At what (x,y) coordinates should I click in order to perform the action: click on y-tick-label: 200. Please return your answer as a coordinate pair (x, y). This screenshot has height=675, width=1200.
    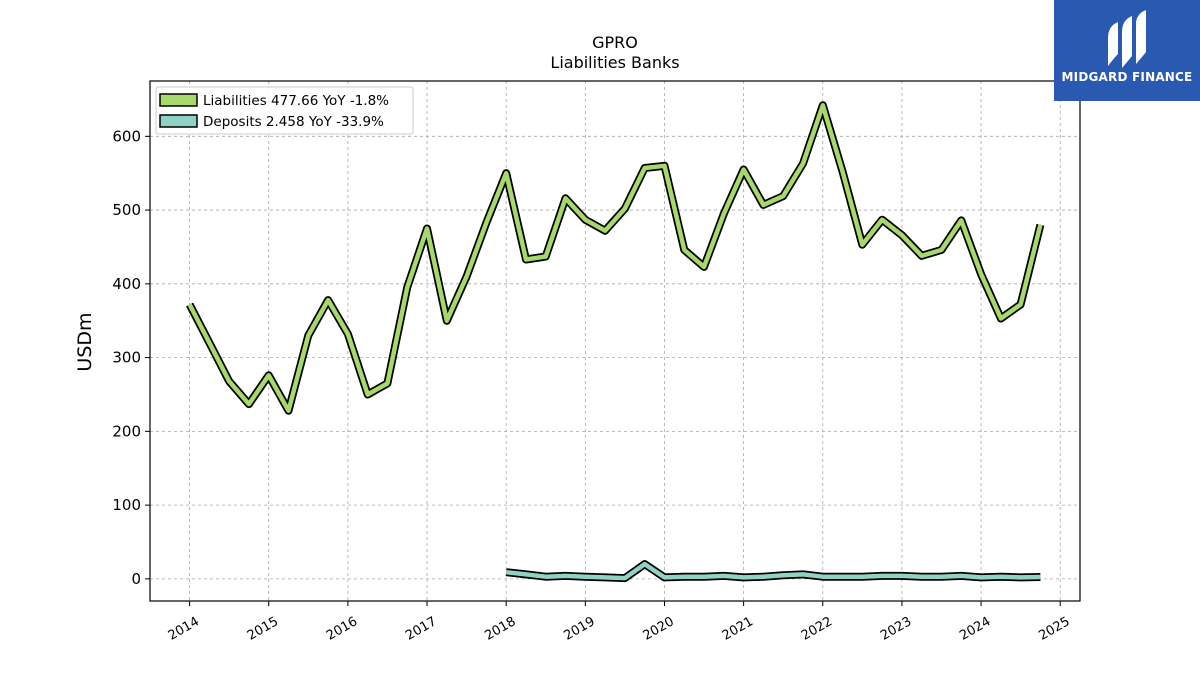
    Looking at the image, I should click on (126, 431).